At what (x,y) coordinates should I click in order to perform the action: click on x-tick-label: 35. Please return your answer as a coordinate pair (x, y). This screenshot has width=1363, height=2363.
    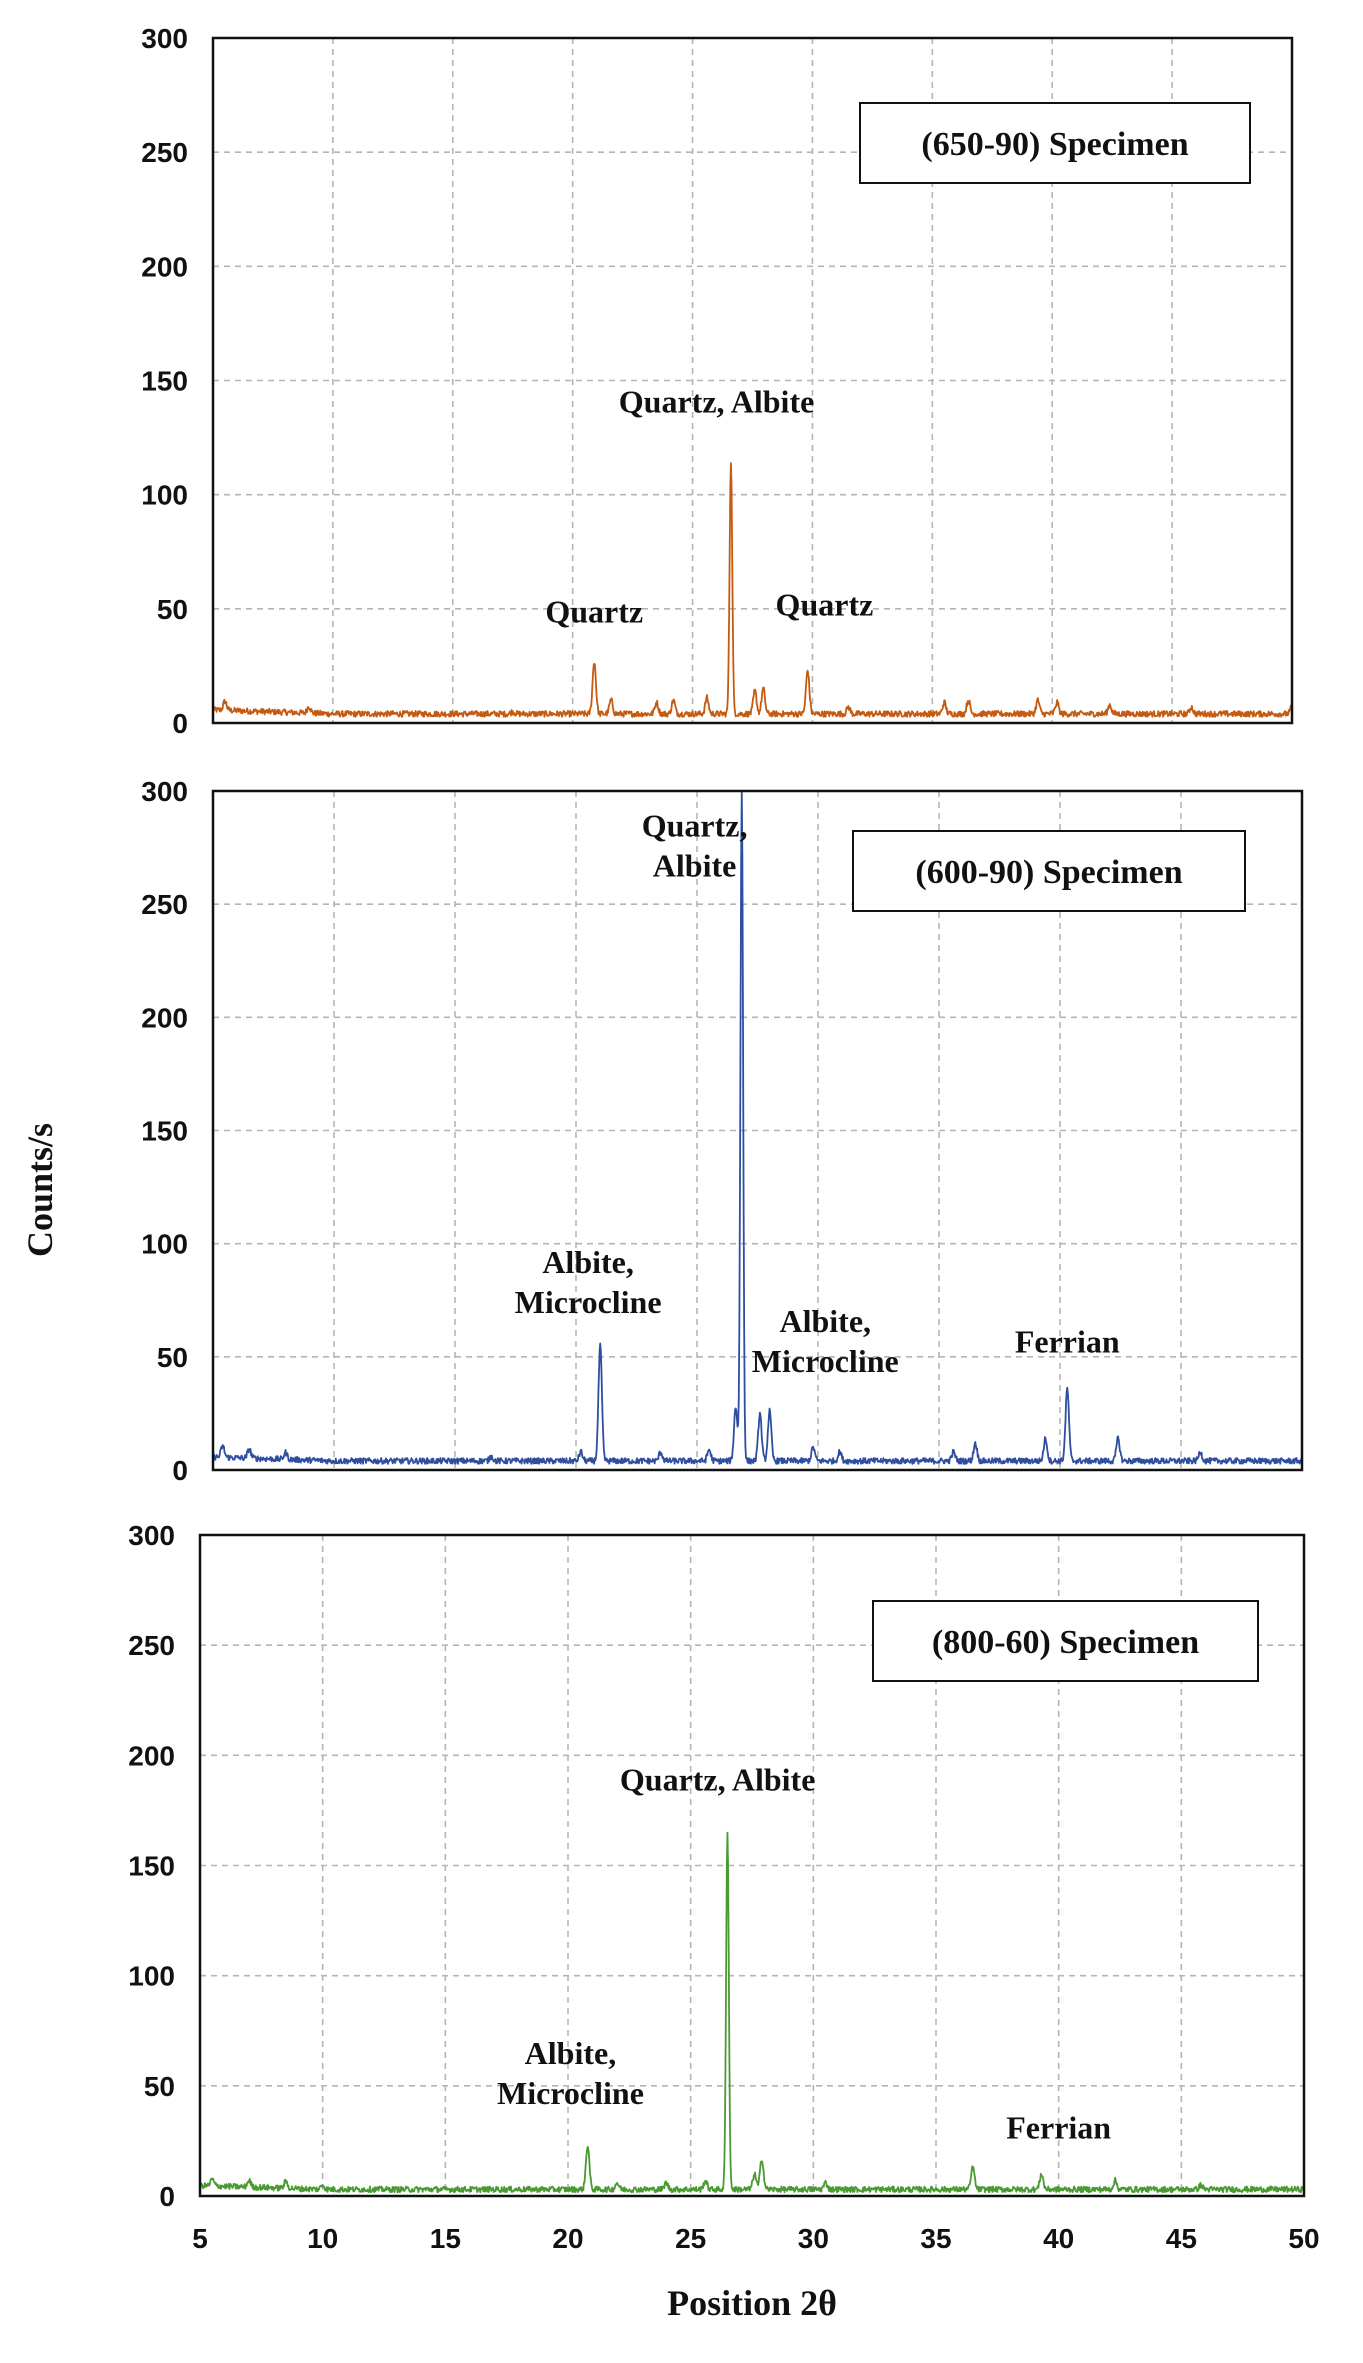
    Looking at the image, I should click on (935, 2238).